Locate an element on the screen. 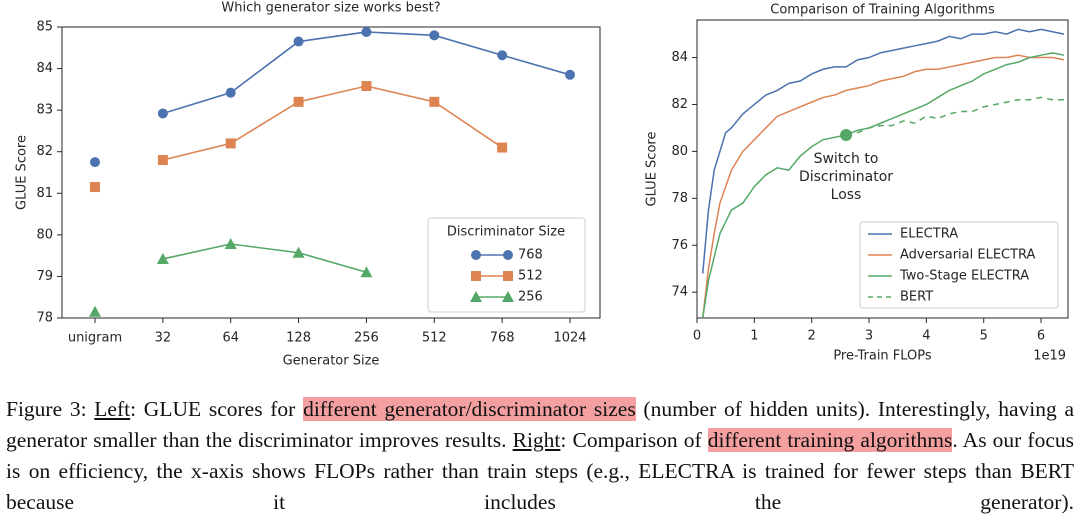  x-tick-label: 32 is located at coordinates (163, 338).